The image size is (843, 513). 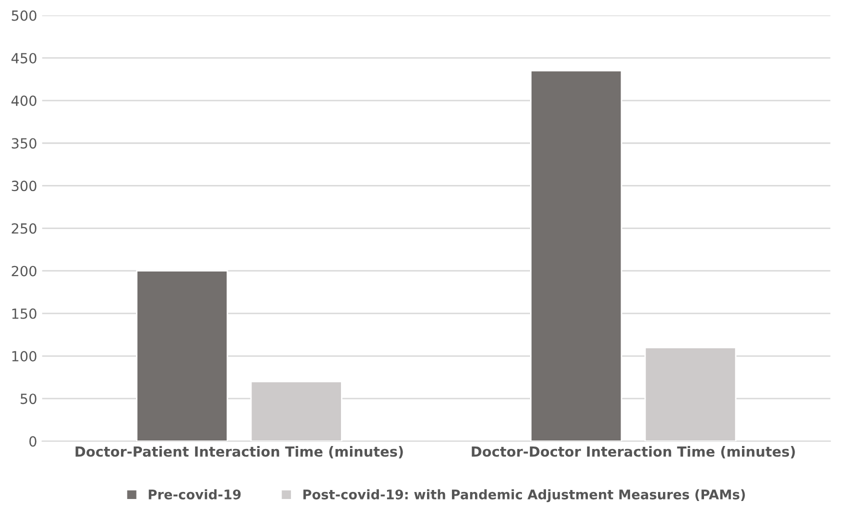 I want to click on legend-label: Post-covid-19: with Pandemic Adjustment Measures (PAMs), so click(x=524, y=495).